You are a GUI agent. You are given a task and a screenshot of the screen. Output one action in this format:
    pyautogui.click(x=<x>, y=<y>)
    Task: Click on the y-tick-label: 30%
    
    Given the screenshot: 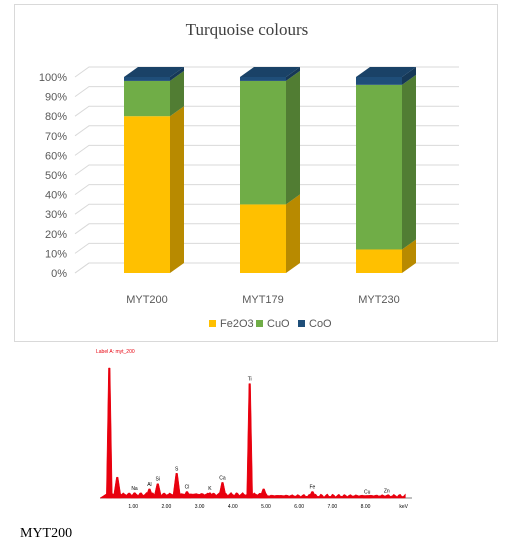 What is the action you would take?
    pyautogui.click(x=56, y=215)
    